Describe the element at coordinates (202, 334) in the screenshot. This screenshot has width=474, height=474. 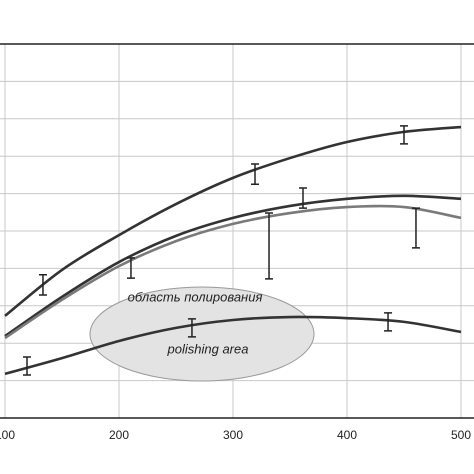
I see `polishing-area` at that location.